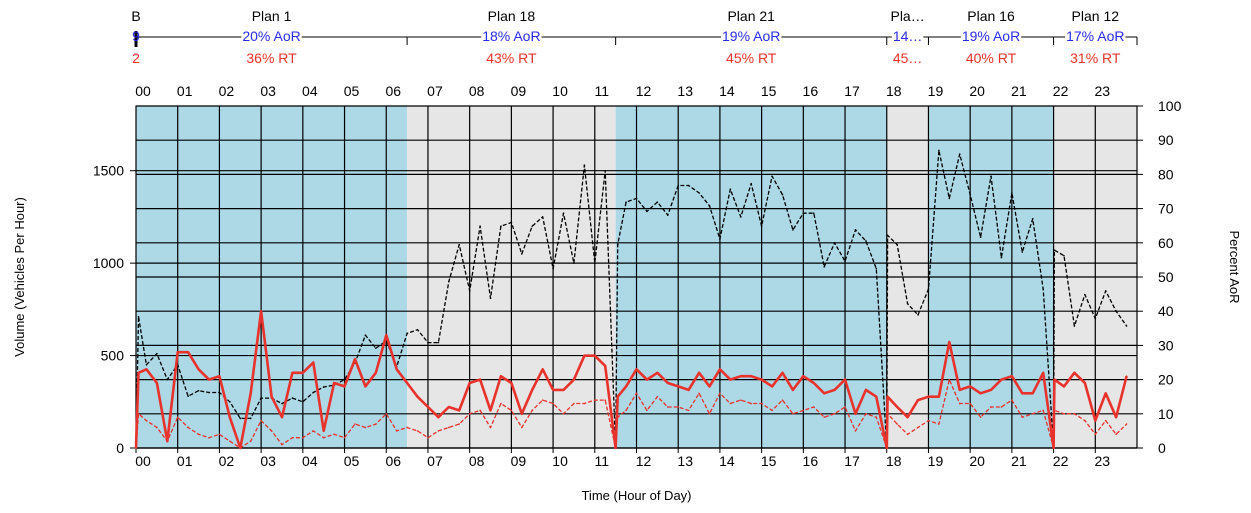  Describe the element at coordinates (268, 91) in the screenshot. I see `x-tick-label-top: 03` at that location.